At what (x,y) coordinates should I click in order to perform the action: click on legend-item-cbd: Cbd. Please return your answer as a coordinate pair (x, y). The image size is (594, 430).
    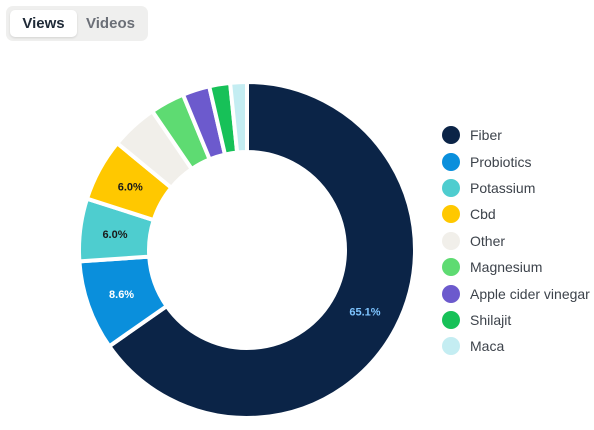
    Looking at the image, I should click on (516, 214).